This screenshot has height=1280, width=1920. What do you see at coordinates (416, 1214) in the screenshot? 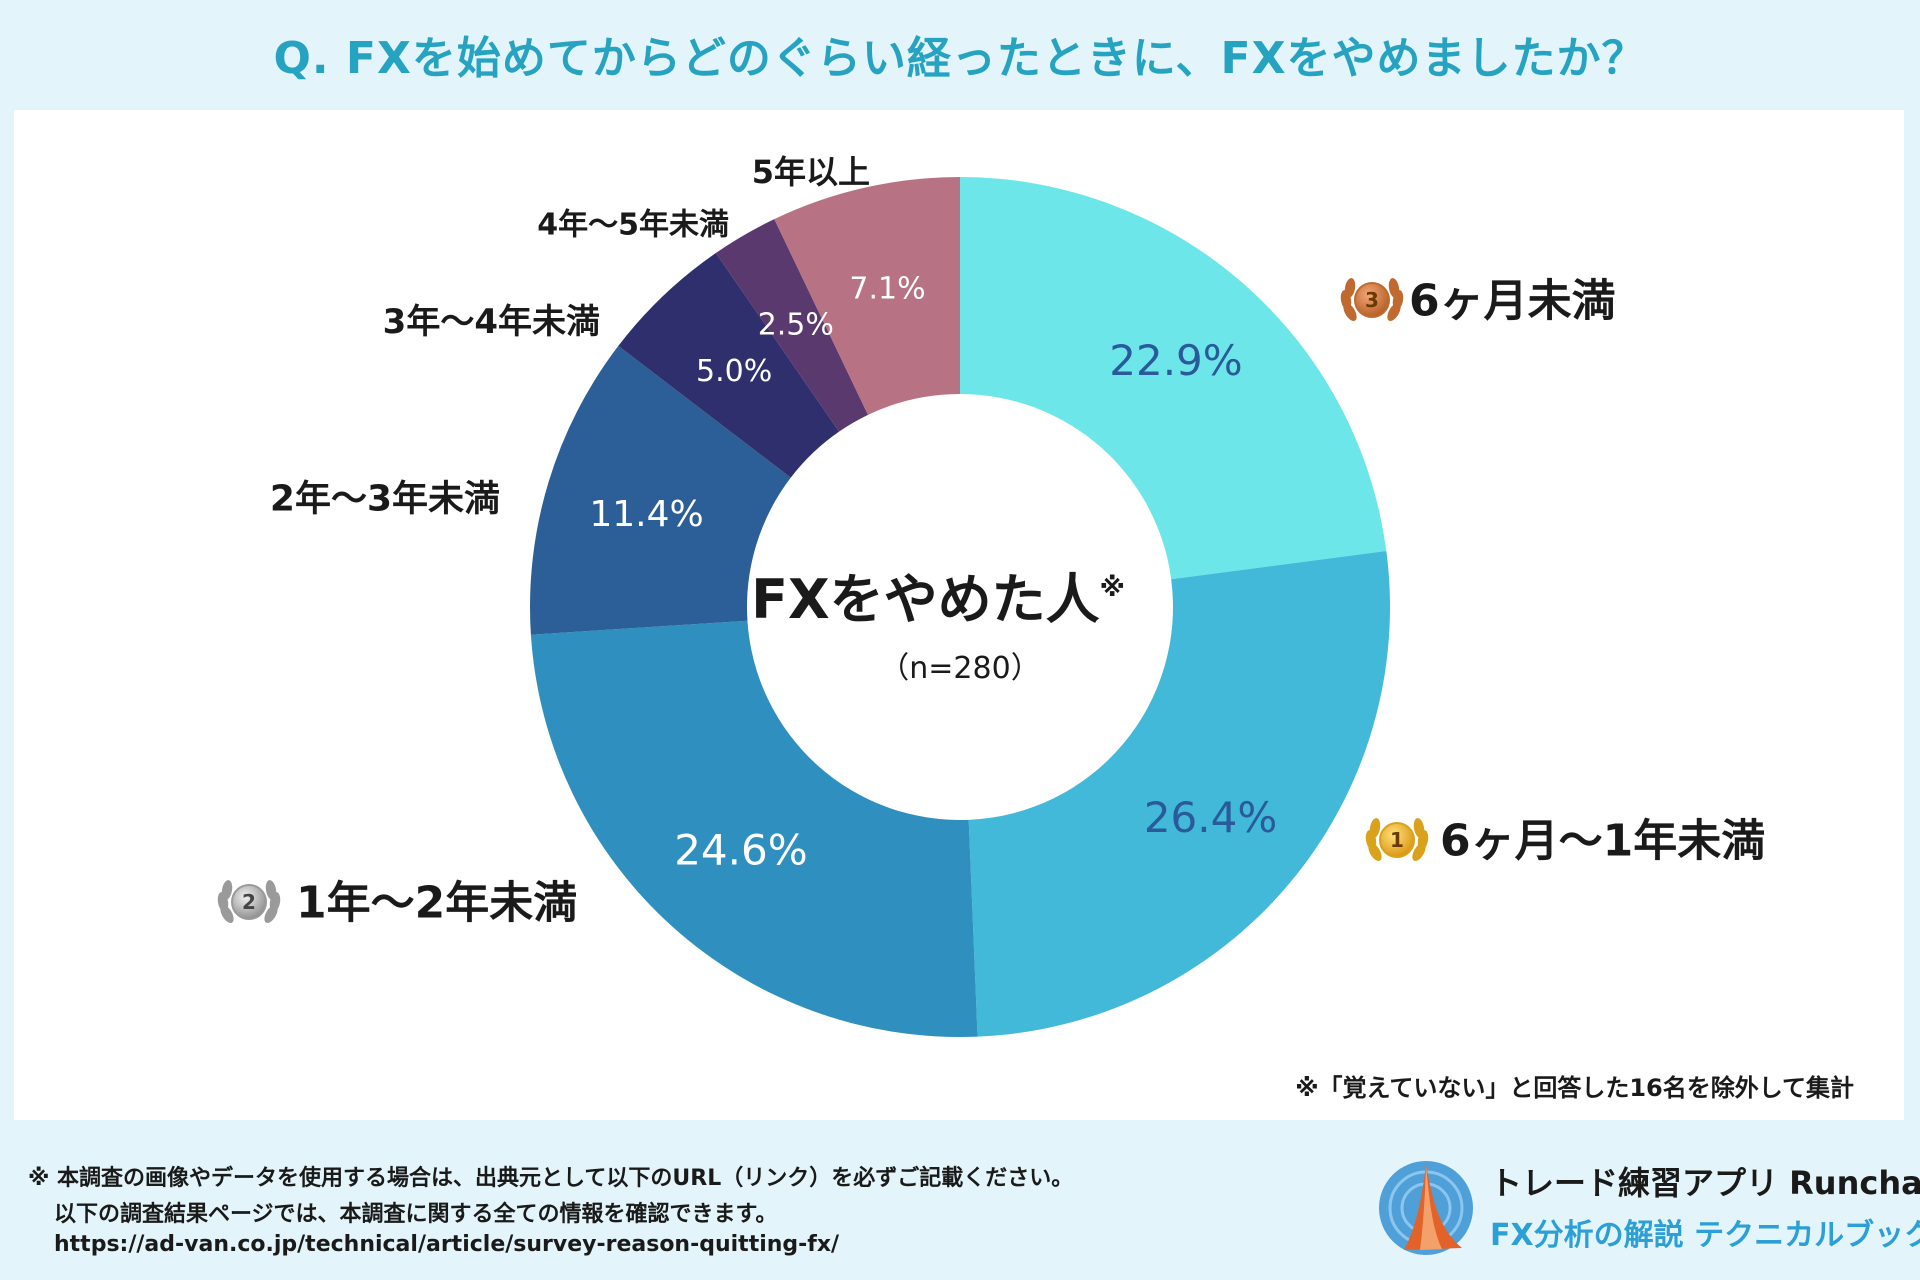
I see `footer-info-note: 以下の調査結果ページでは、本調査に関する全ての情報を確認できます。` at bounding box center [416, 1214].